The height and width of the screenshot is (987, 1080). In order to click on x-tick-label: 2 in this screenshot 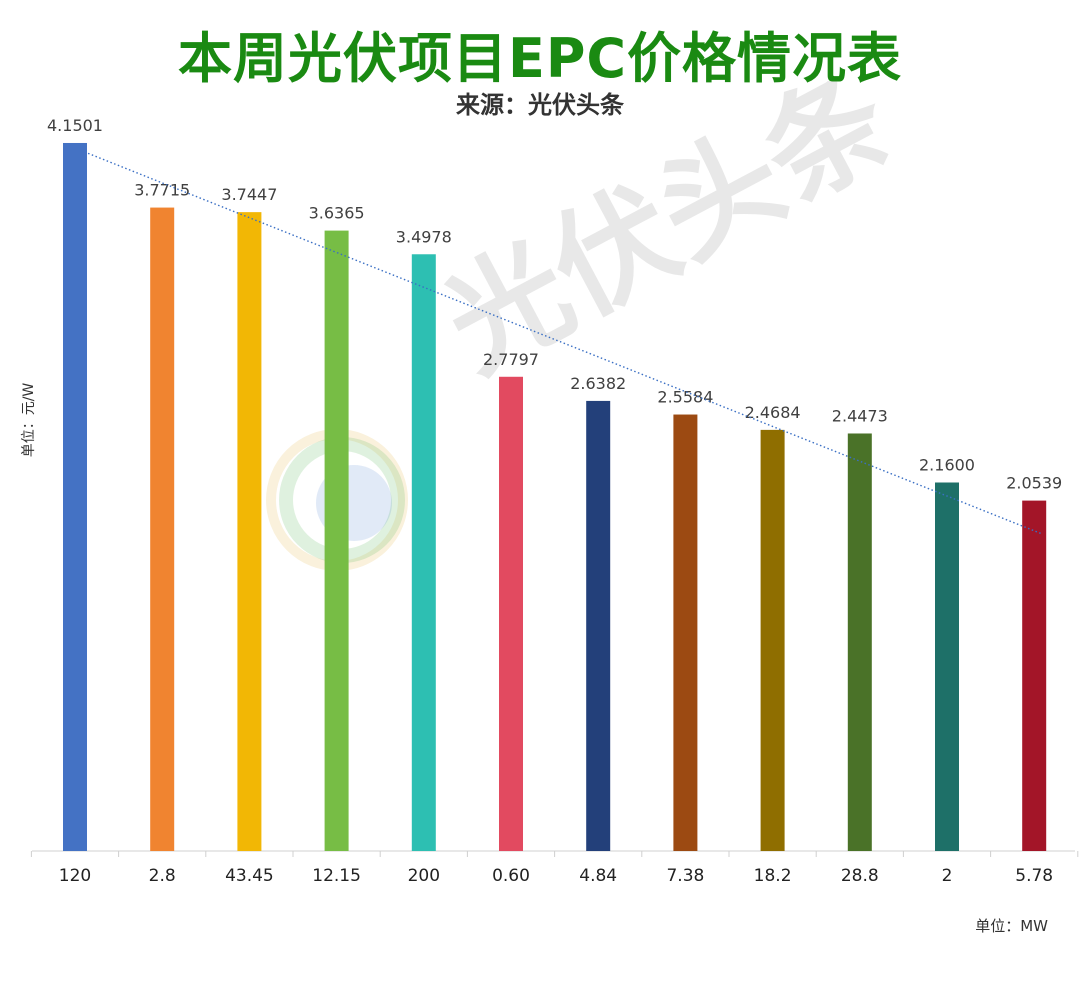, I will do `click(947, 876)`.